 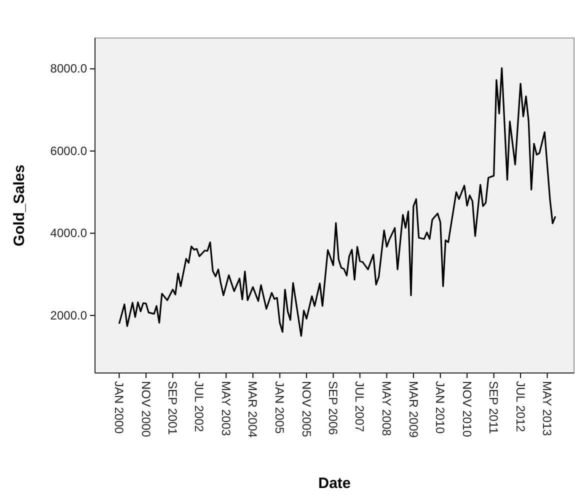 I want to click on y-axis-title: Gold_Sales, so click(x=19, y=205).